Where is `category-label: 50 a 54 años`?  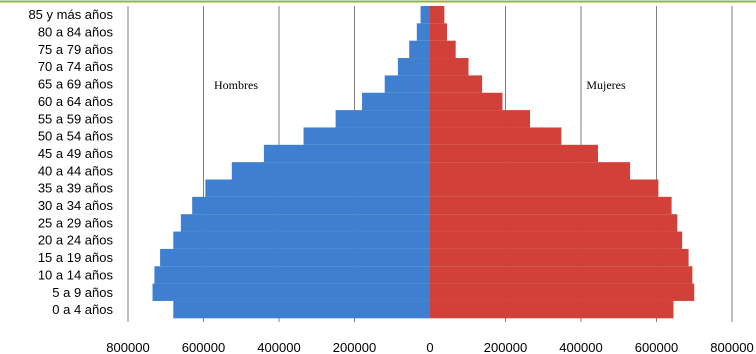 category-label: 50 a 54 años is located at coordinates (76, 136).